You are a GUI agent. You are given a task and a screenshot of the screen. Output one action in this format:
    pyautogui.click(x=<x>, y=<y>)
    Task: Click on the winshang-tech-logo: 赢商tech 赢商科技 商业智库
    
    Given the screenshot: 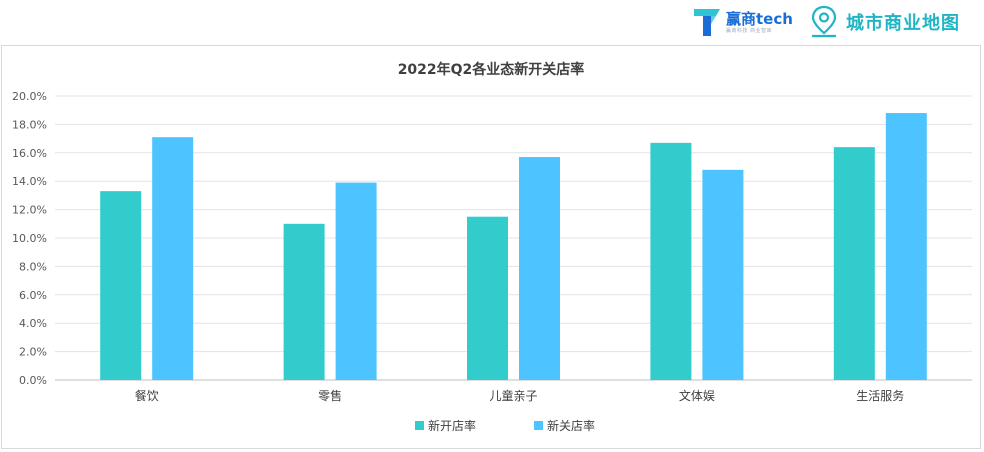 What is the action you would take?
    pyautogui.click(x=742, y=22)
    